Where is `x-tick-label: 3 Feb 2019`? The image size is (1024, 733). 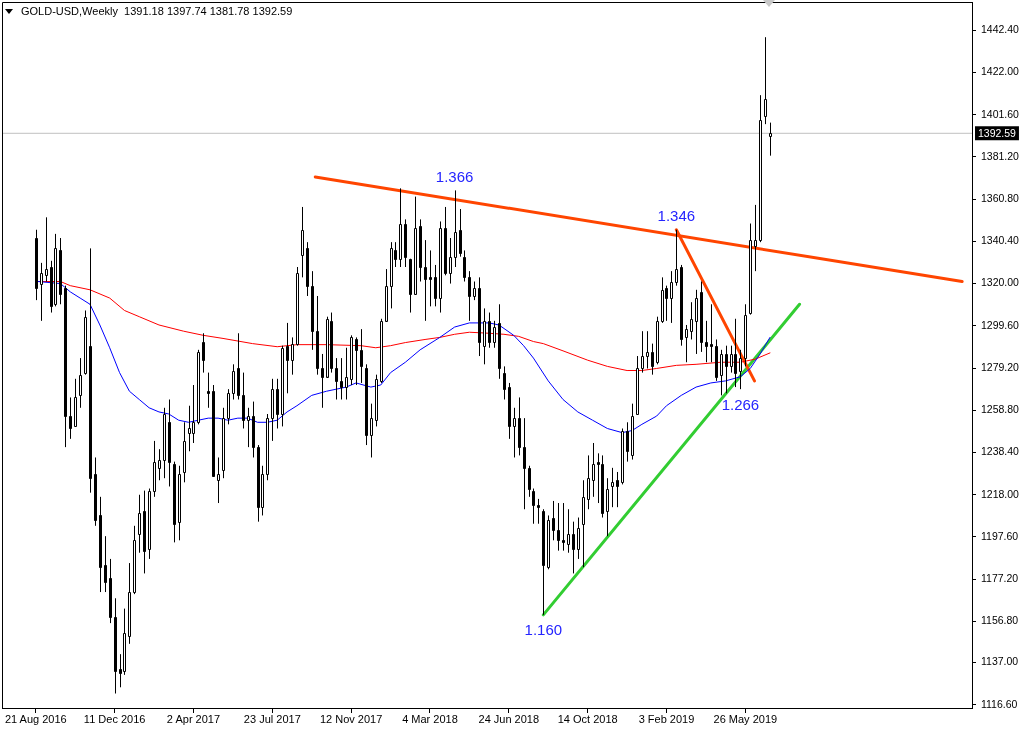
x-tick-label: 3 Feb 2019 is located at coordinates (666, 718).